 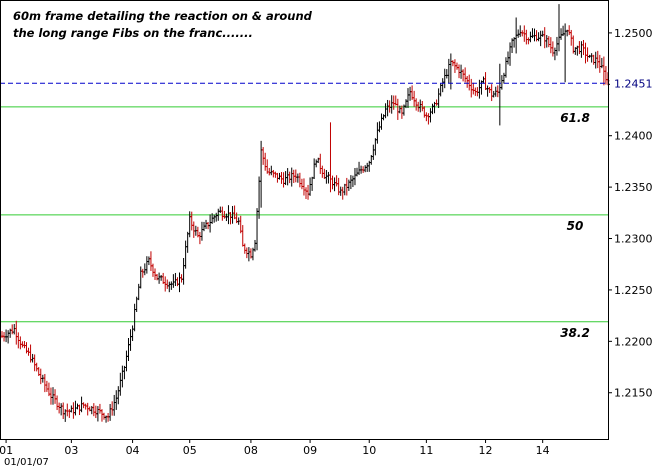 I want to click on price-tick-label: 1.2400, so click(x=633, y=136).